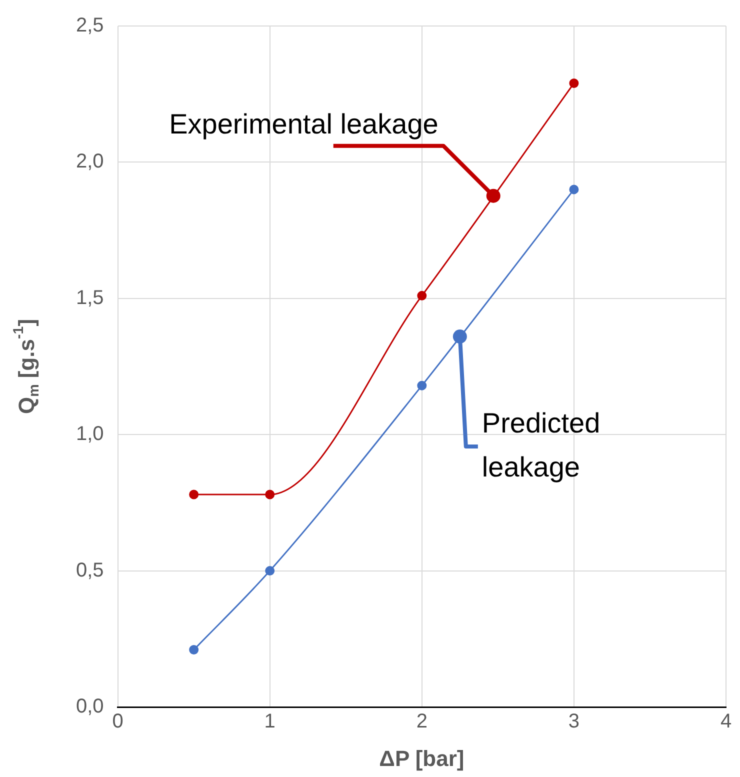  I want to click on y-tick-label: 0,5, so click(90, 570).